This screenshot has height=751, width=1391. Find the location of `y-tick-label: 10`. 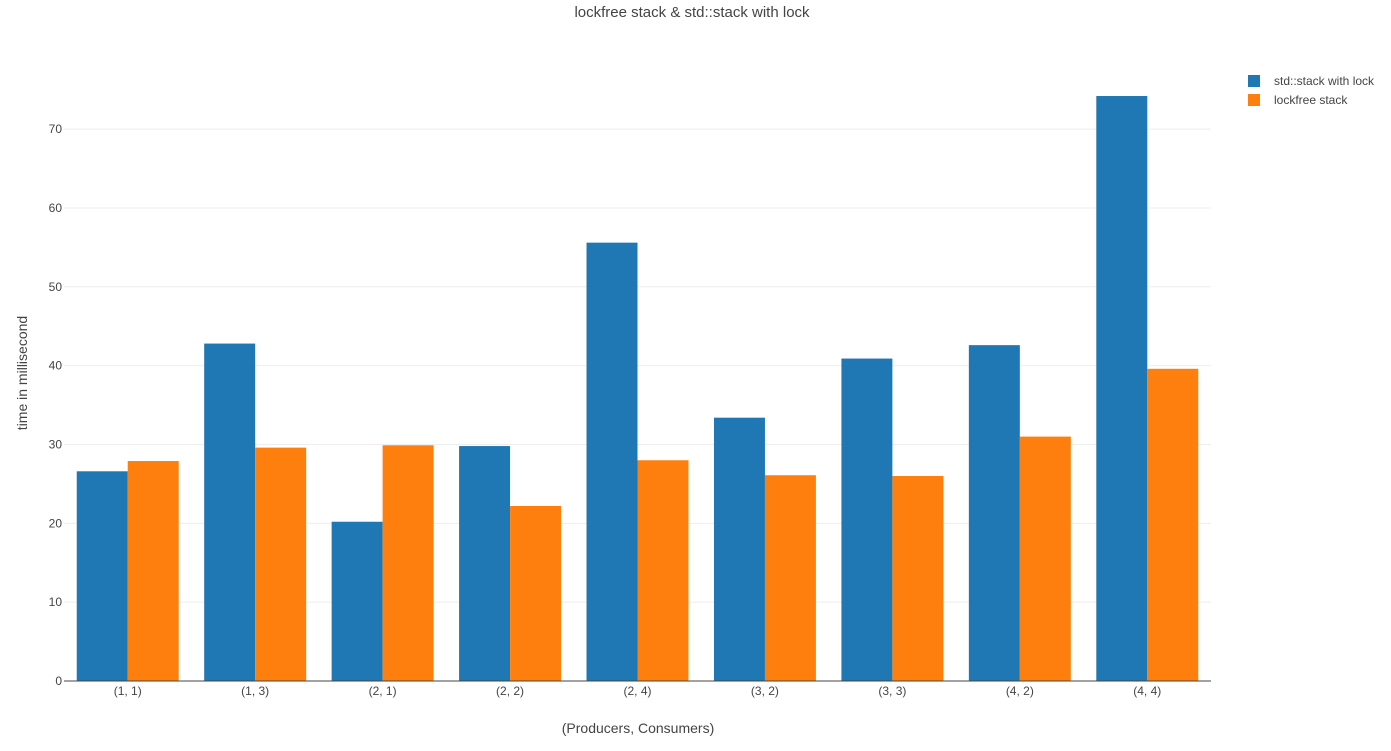

y-tick-label: 10 is located at coordinates (56, 602).